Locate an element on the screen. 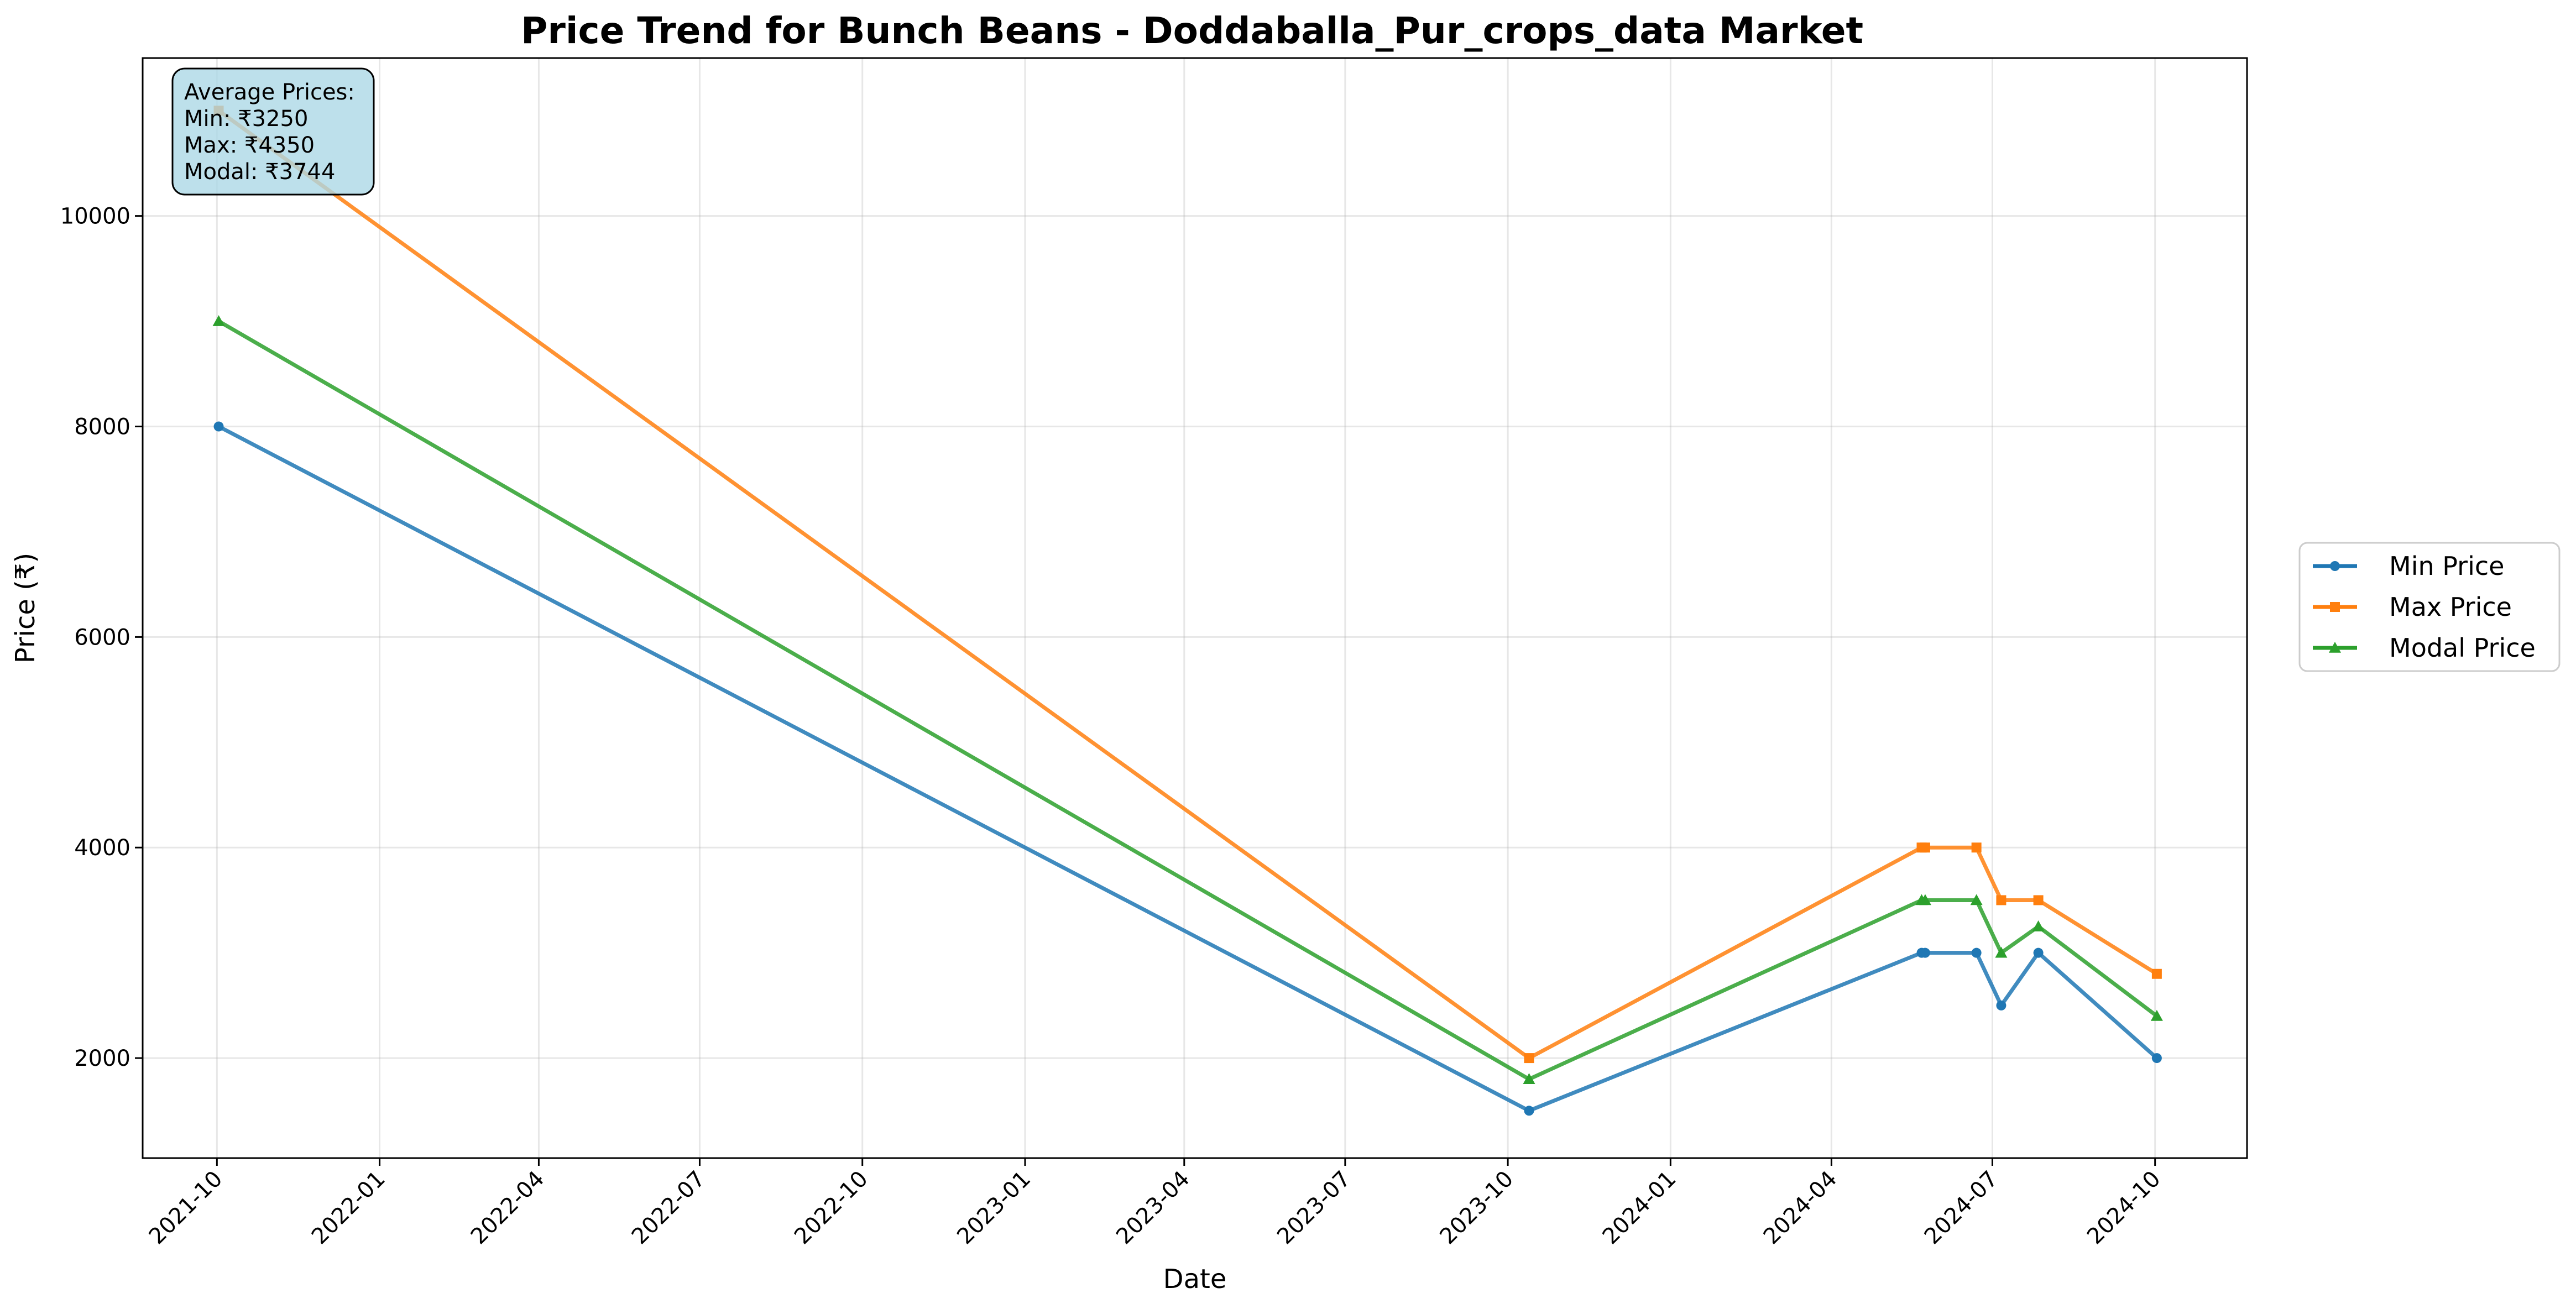 The image size is (2576, 1309). x-tick-label: 2023-01 is located at coordinates (994, 1208).